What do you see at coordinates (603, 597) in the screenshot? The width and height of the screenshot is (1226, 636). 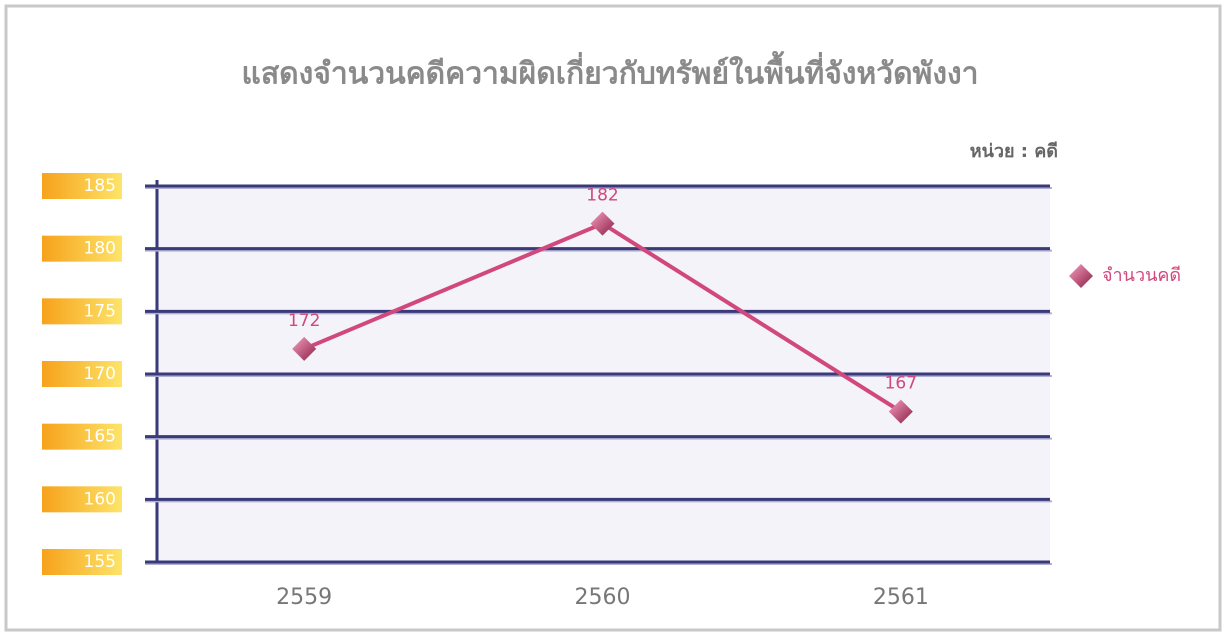 I see `x-tick-label: 2560` at bounding box center [603, 597].